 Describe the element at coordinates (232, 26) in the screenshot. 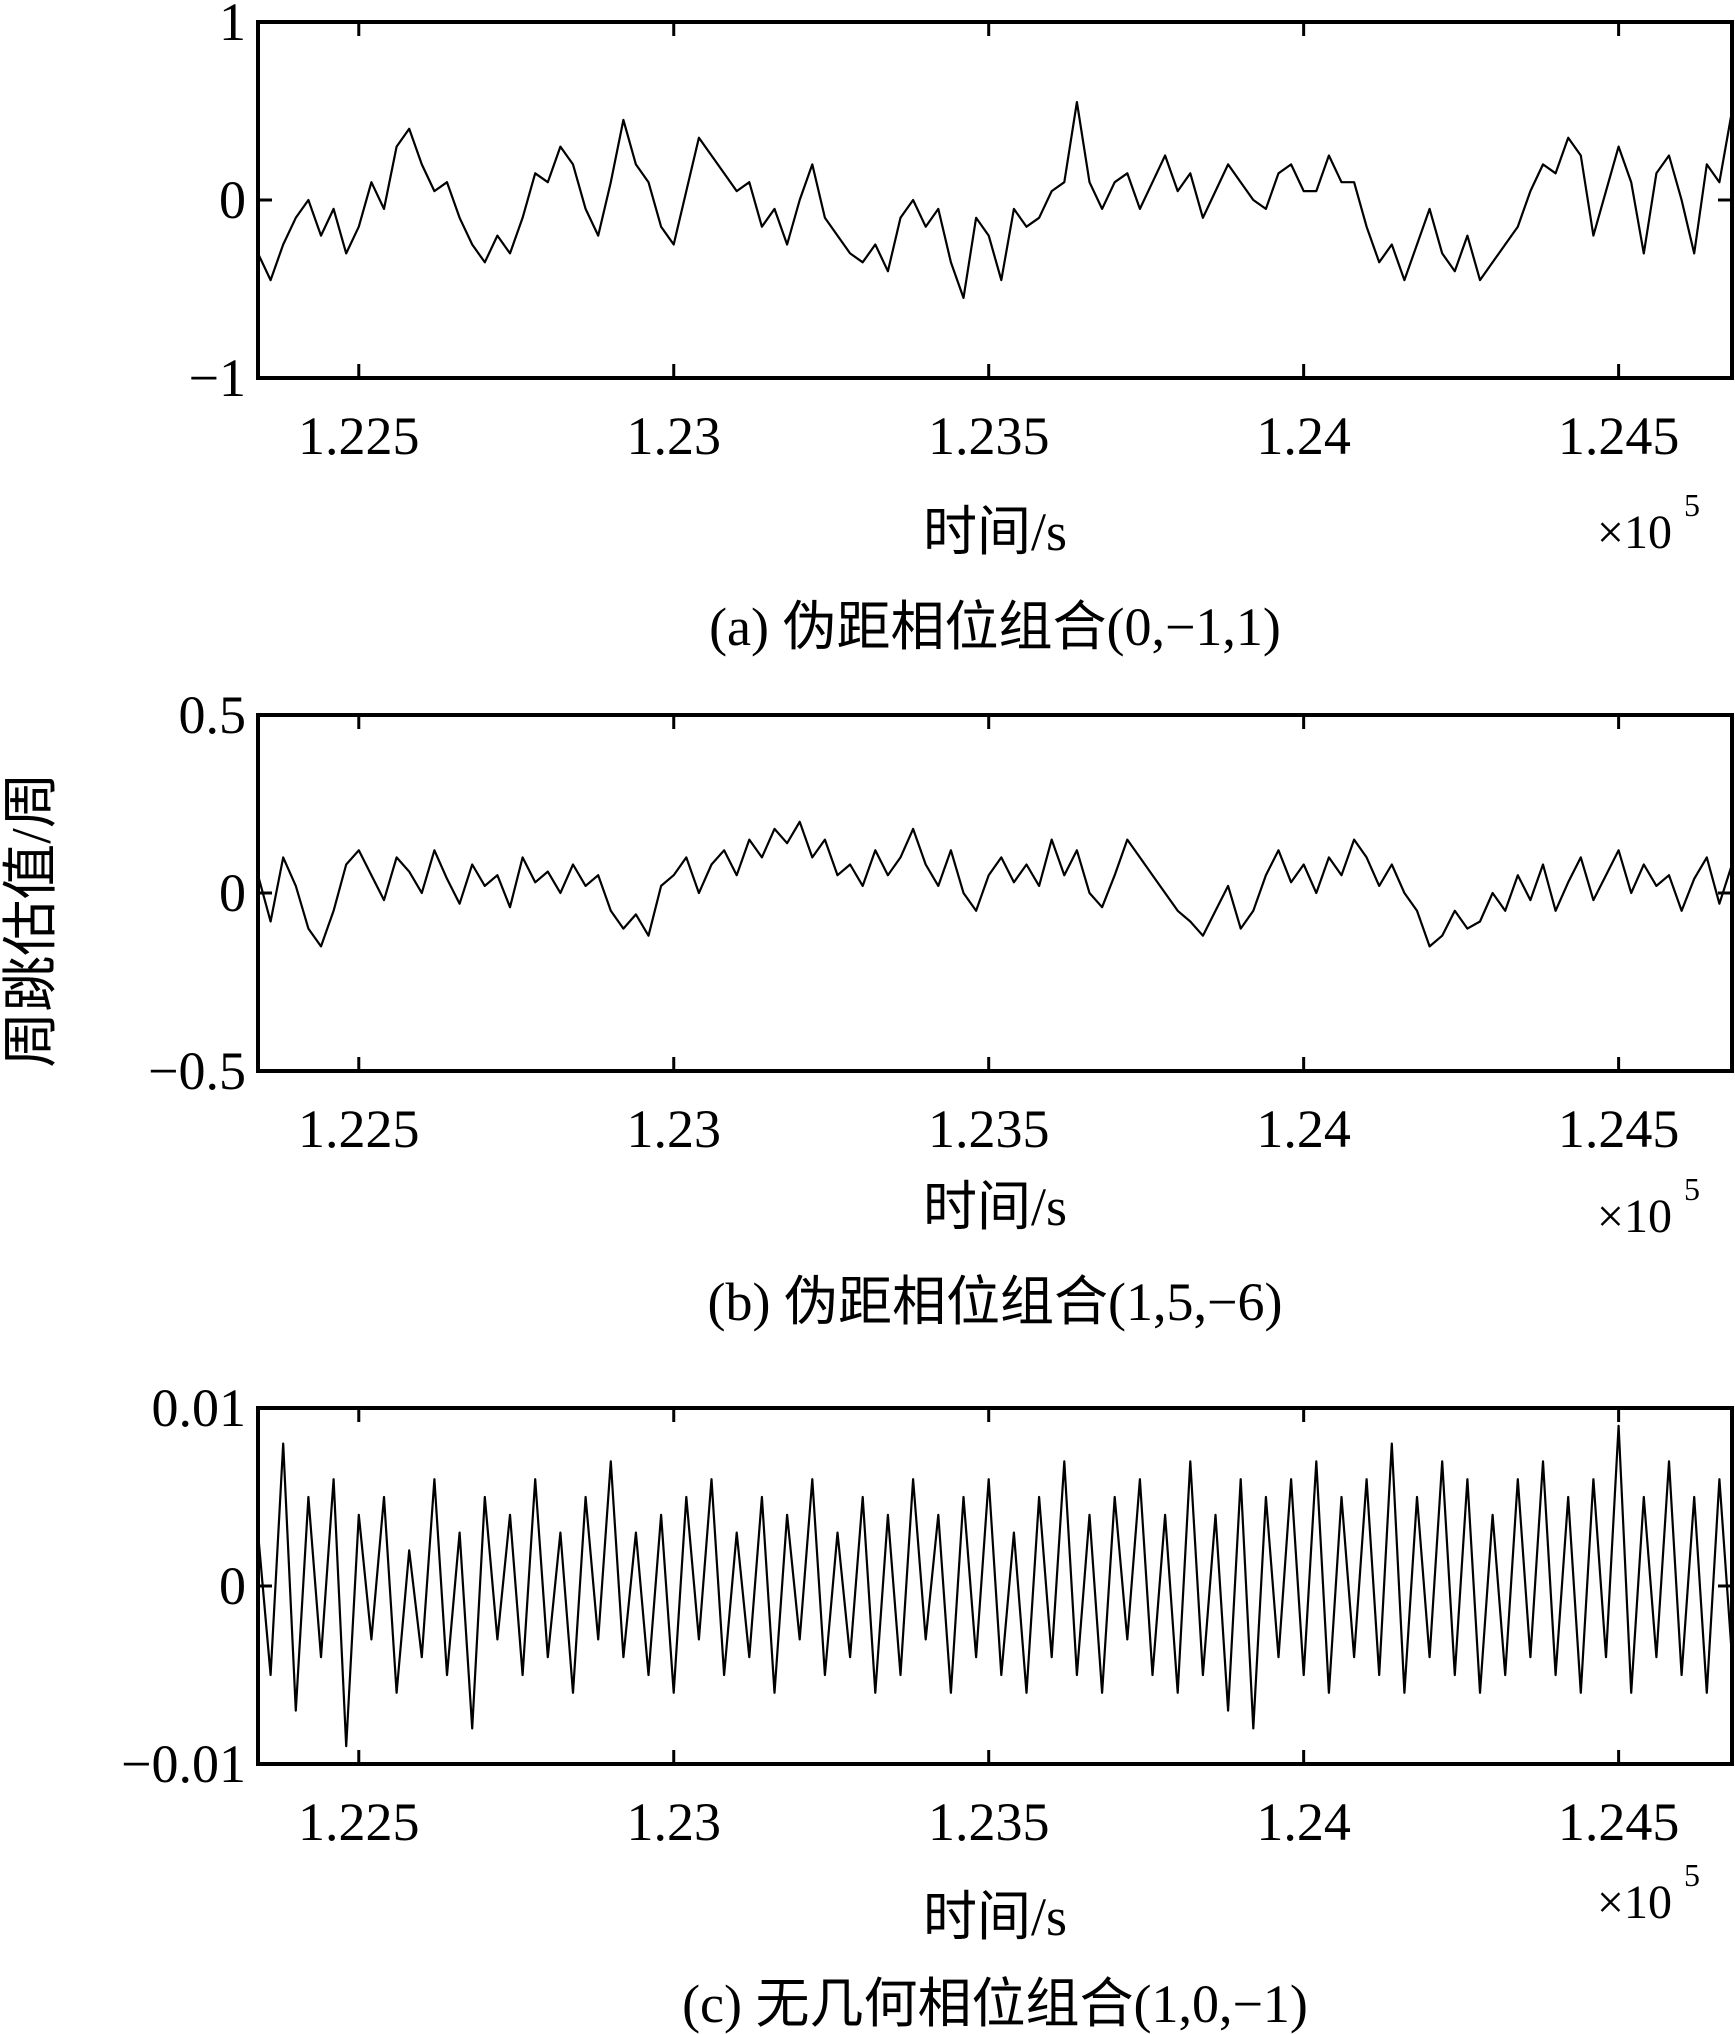

I see `y-tick-label: 1` at that location.